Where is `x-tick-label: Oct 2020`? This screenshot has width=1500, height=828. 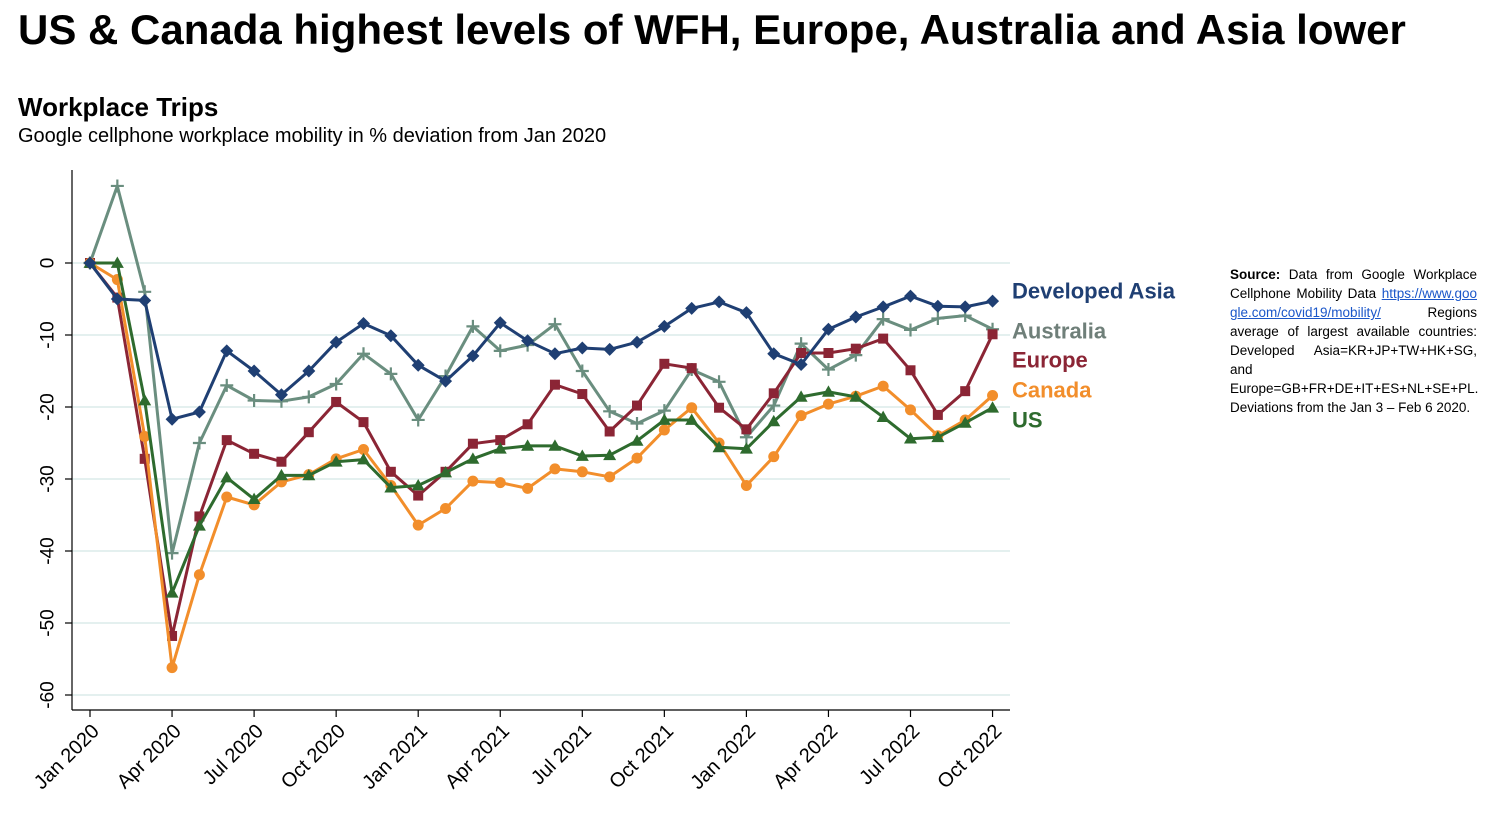 x-tick-label: Oct 2020 is located at coordinates (313, 756).